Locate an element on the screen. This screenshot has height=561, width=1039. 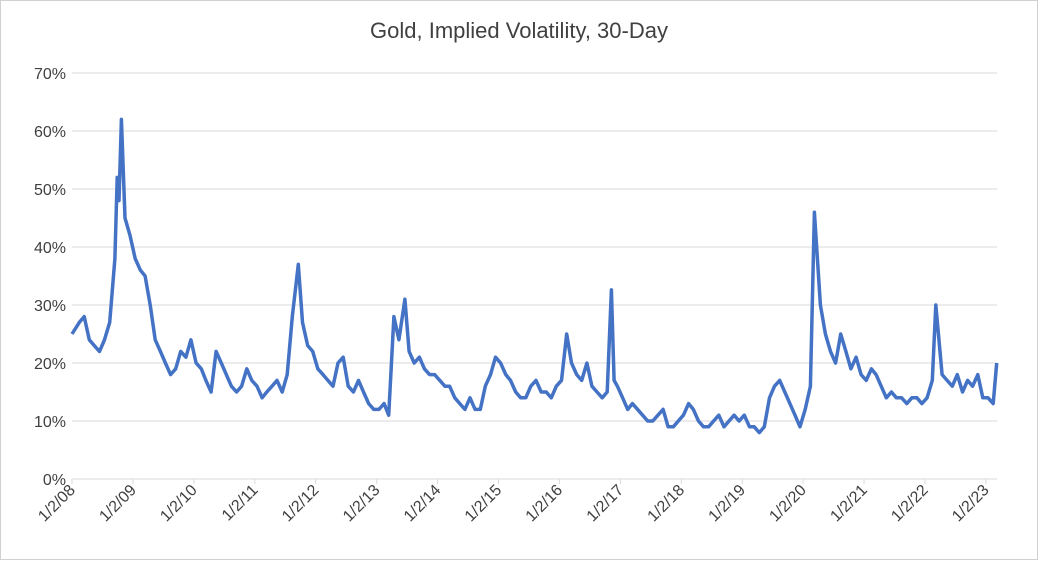
y-tick-label: 50% is located at coordinates (50, 190).